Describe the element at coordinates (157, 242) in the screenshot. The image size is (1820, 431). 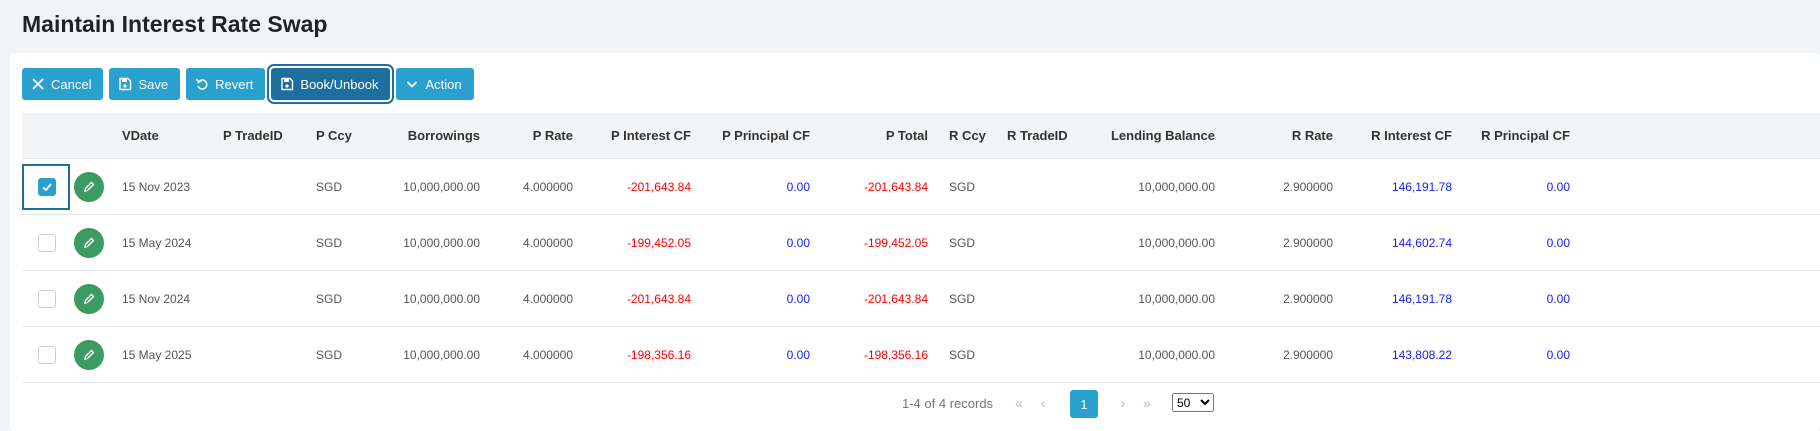
I see `cell-vdate: 15 May 2024` at that location.